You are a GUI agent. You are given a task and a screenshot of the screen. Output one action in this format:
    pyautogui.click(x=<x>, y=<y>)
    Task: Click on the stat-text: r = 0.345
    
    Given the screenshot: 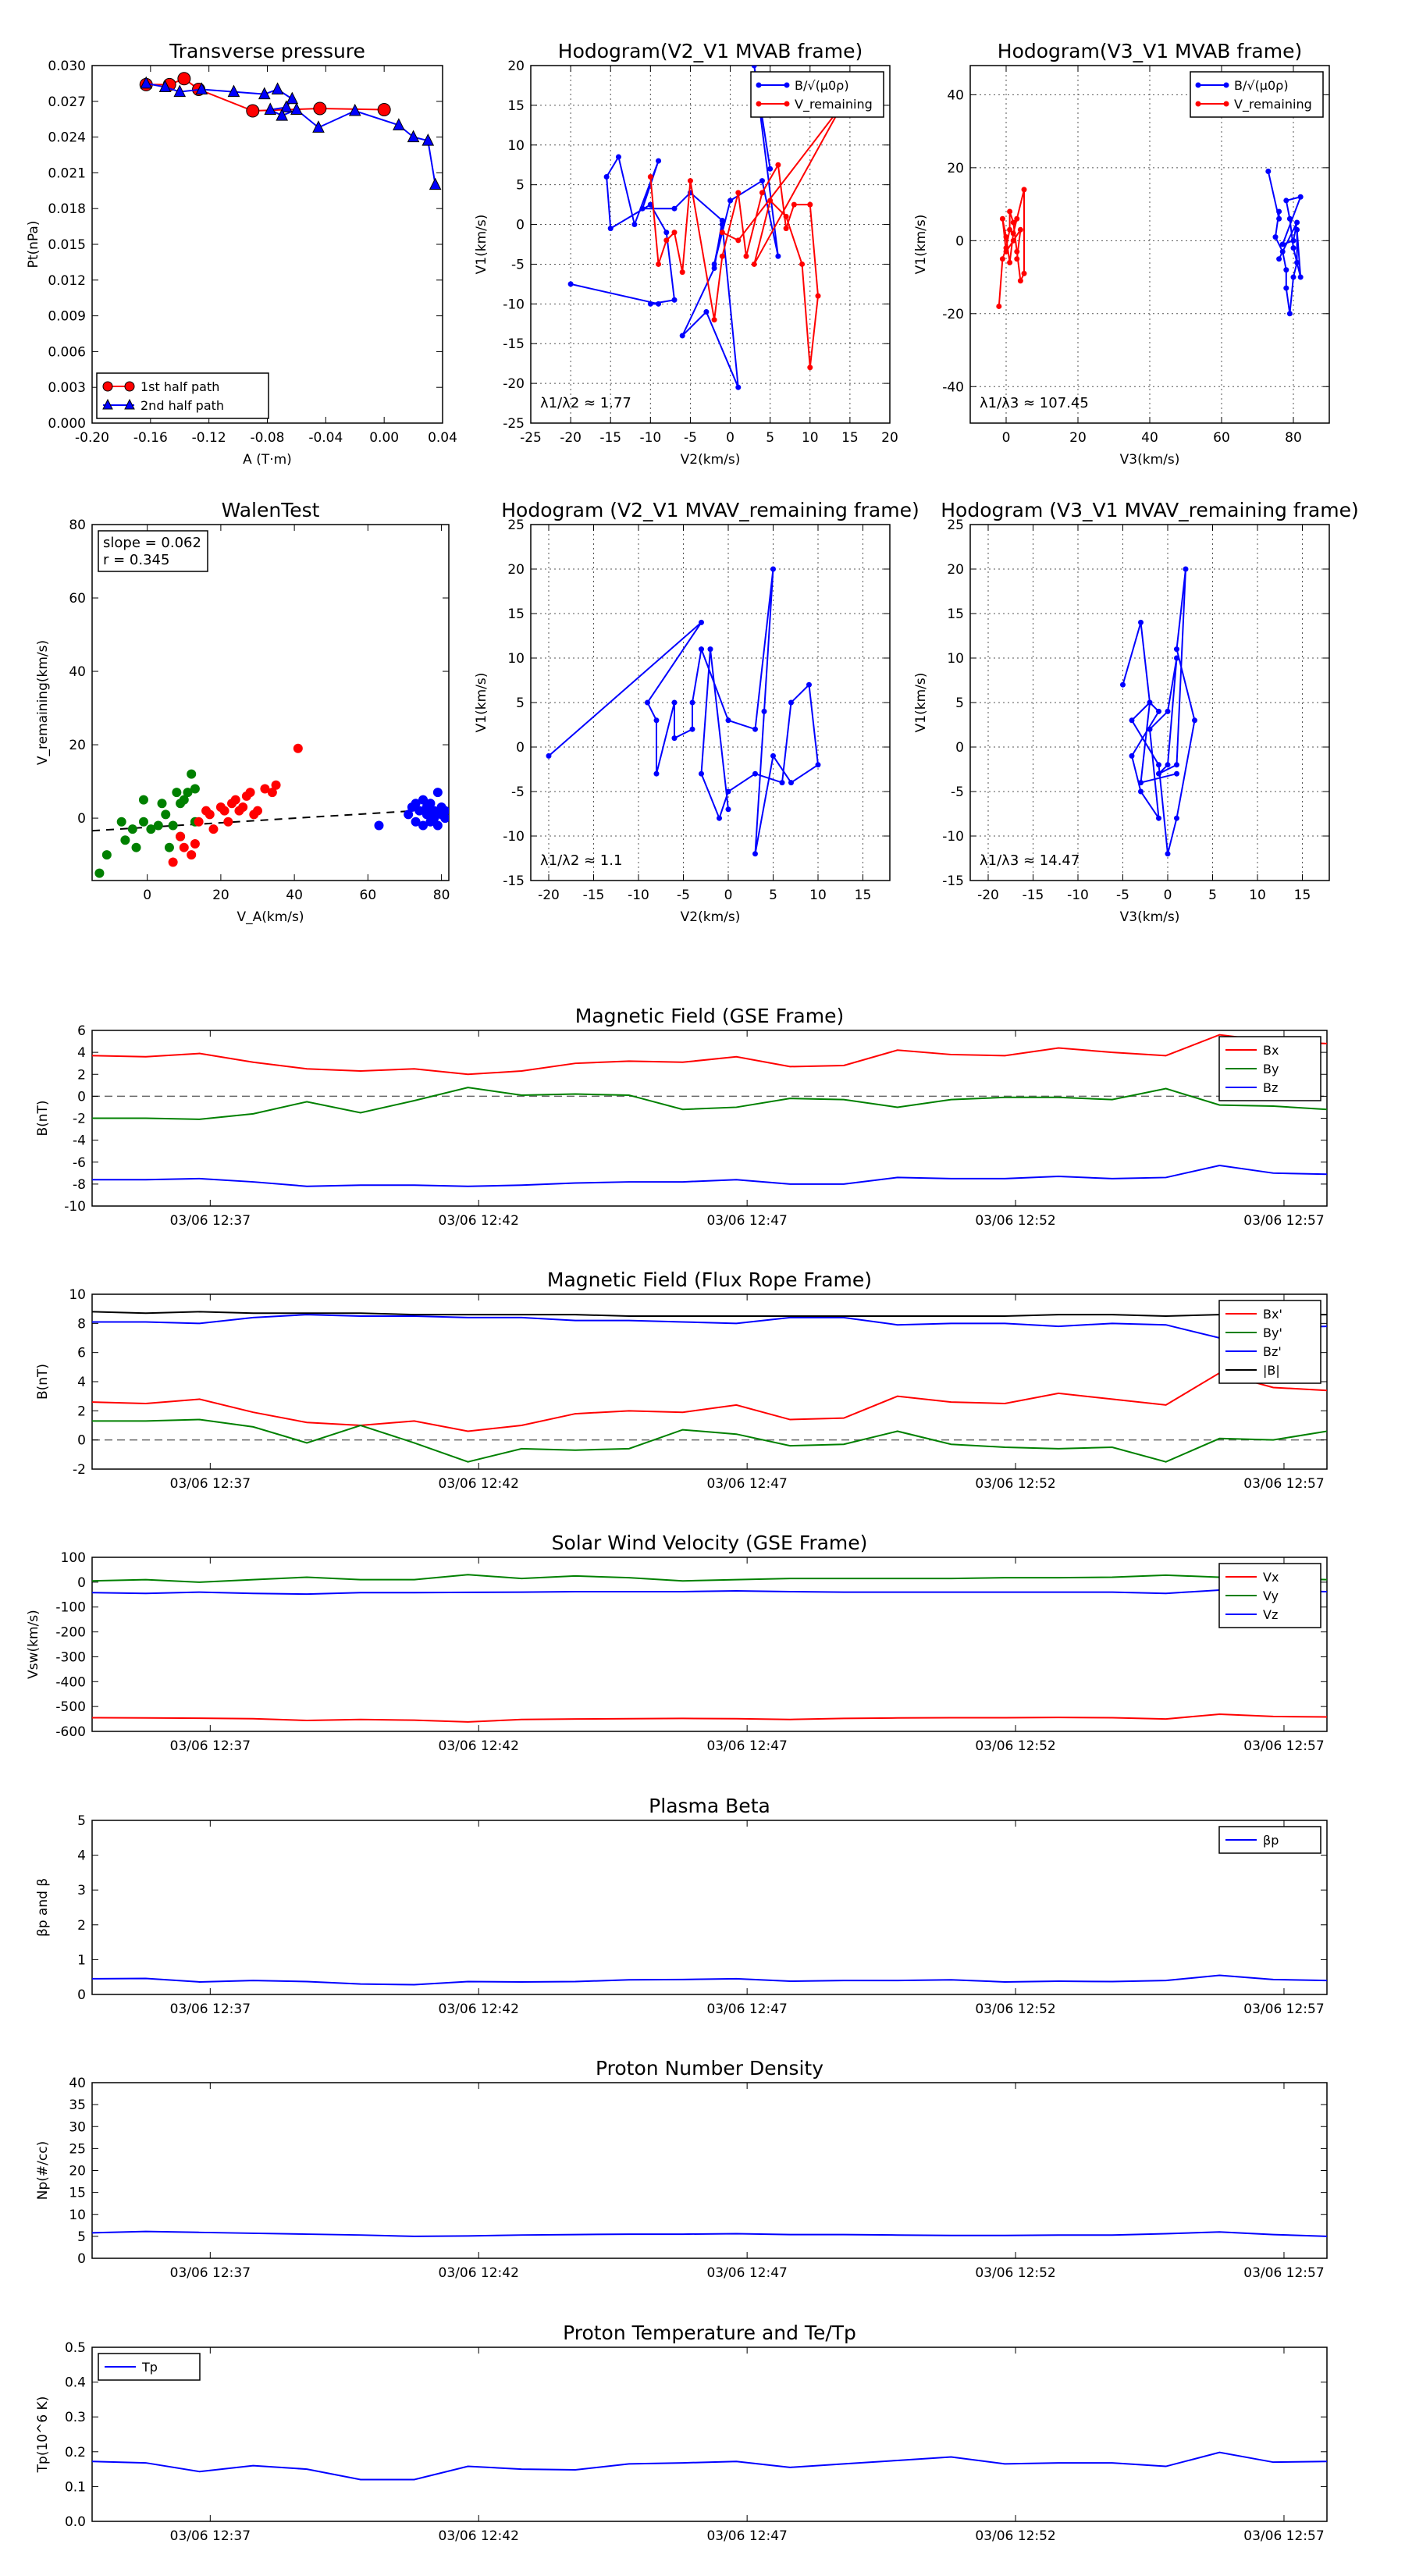 What is the action you would take?
    pyautogui.click(x=136, y=560)
    